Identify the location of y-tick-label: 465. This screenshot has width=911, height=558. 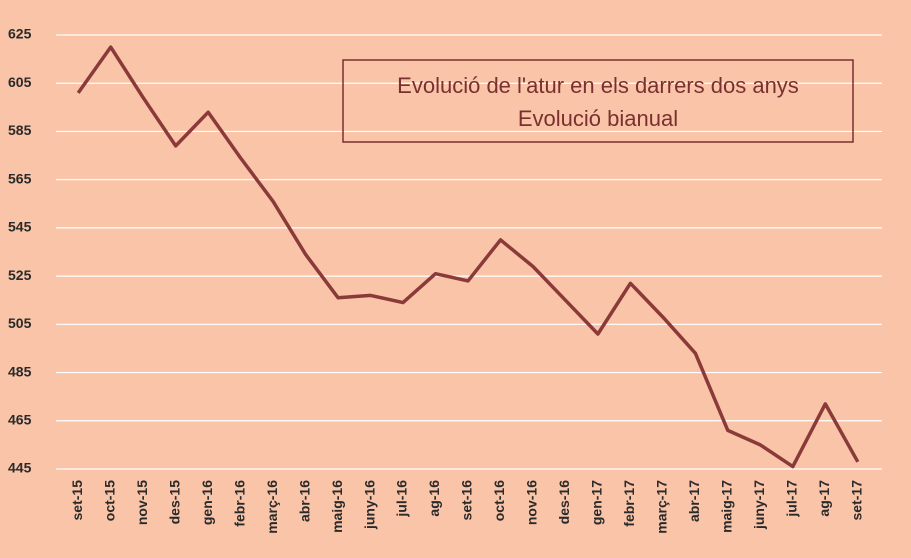
(20, 419).